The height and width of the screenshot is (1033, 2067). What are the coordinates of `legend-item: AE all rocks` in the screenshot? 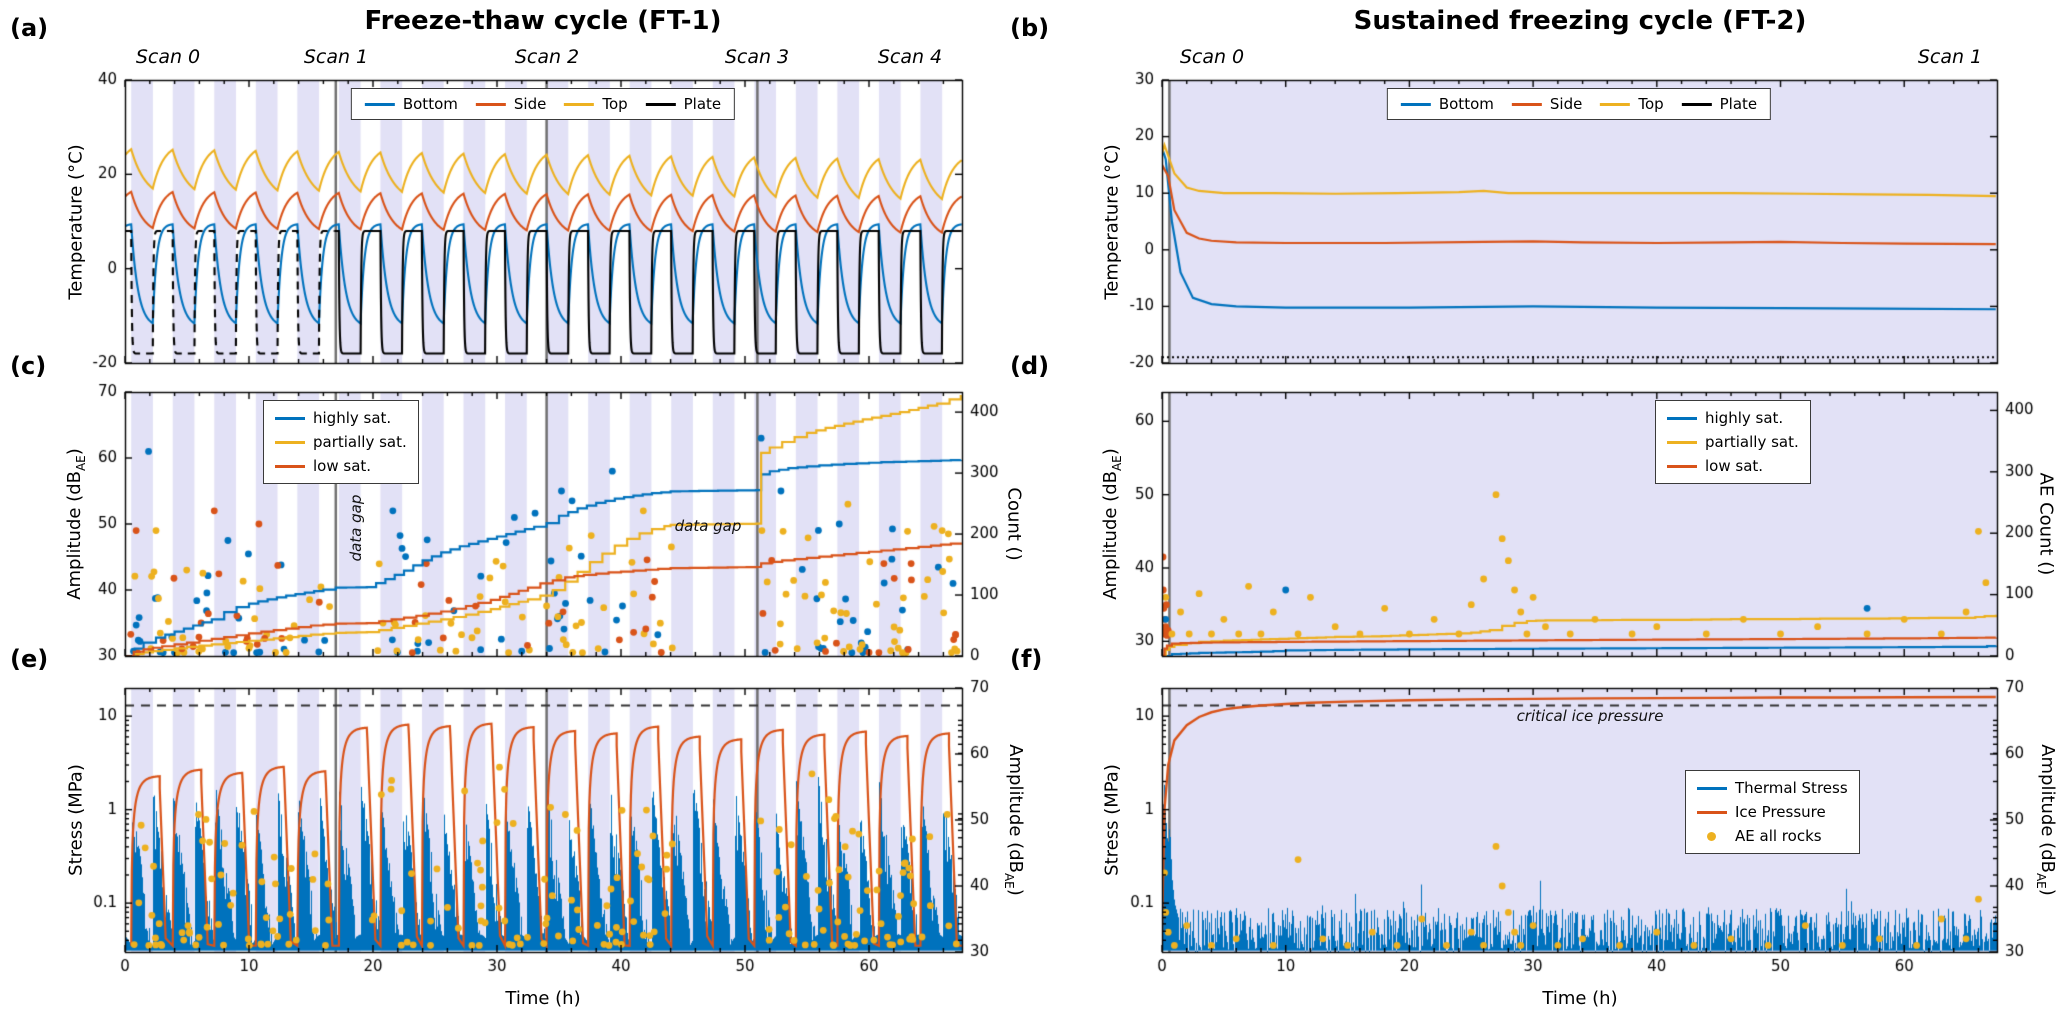 It's located at (1772, 836).